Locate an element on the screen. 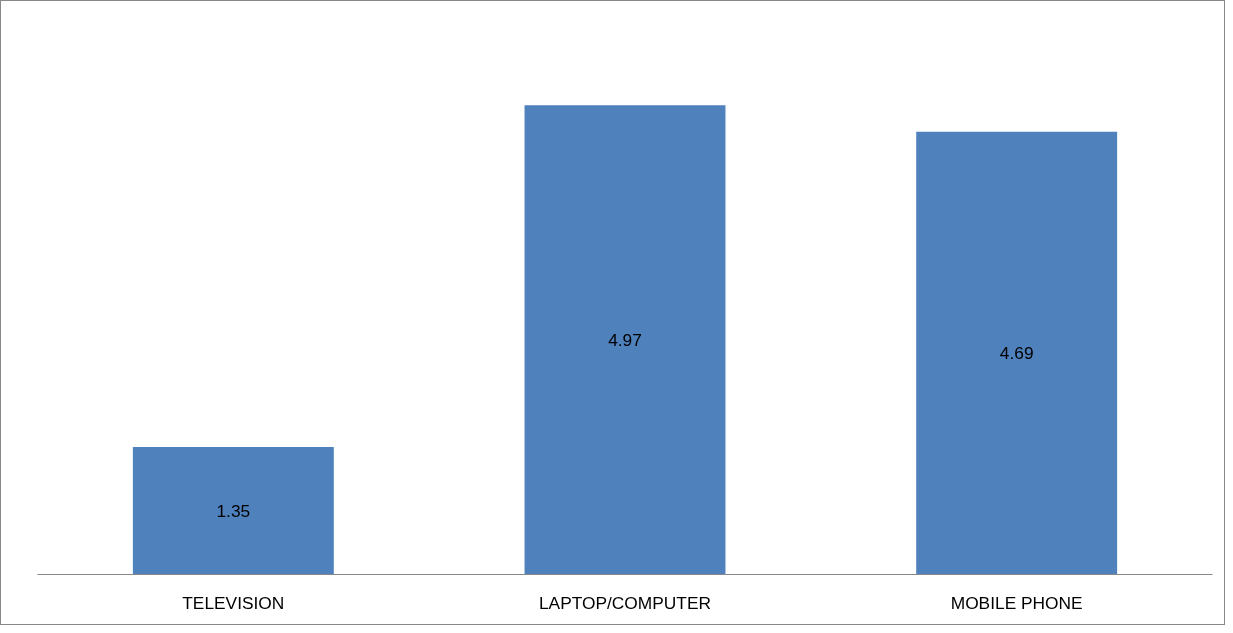 This screenshot has height=633, width=1233. data-label: 4.69 is located at coordinates (1016, 353).